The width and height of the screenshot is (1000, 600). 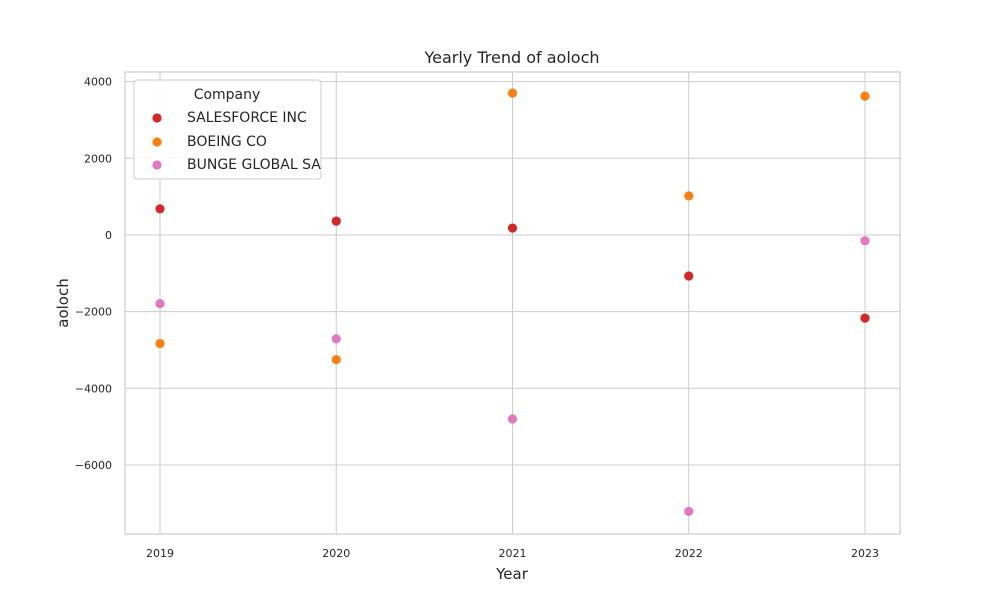 I want to click on legend-box, so click(x=227, y=129).